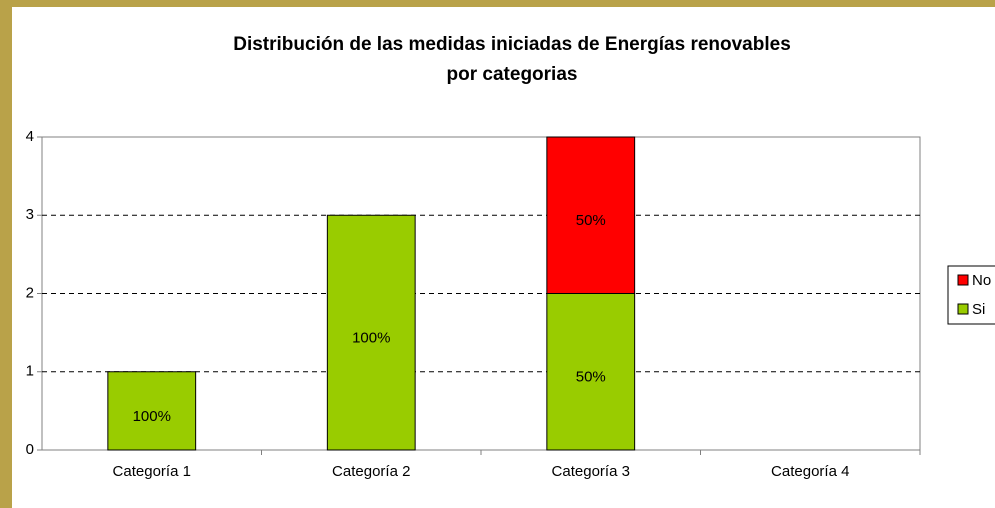 The image size is (995, 508). What do you see at coordinates (30, 292) in the screenshot?
I see `y-tick-label: 2` at bounding box center [30, 292].